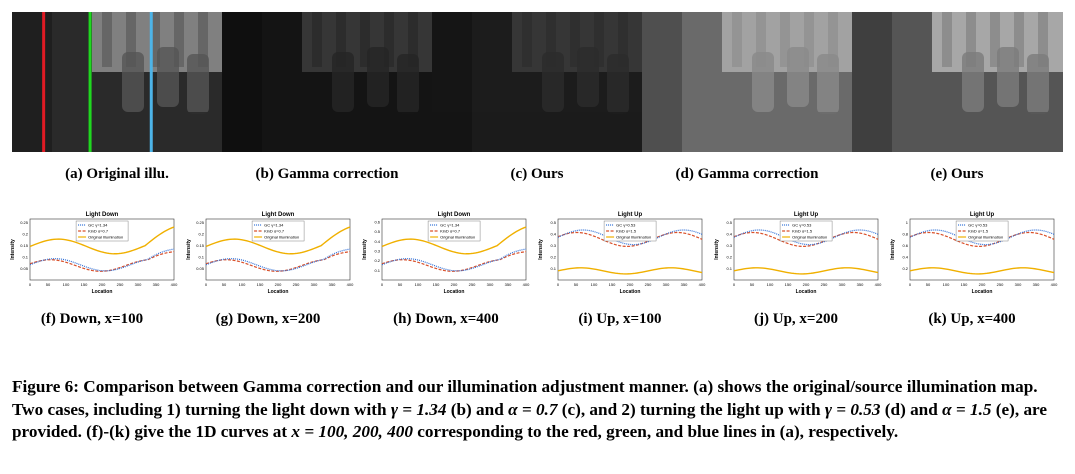 Image resolution: width=1075 pixels, height=474 pixels. I want to click on plot-label-i: (i) Up, x=100, so click(620, 319).